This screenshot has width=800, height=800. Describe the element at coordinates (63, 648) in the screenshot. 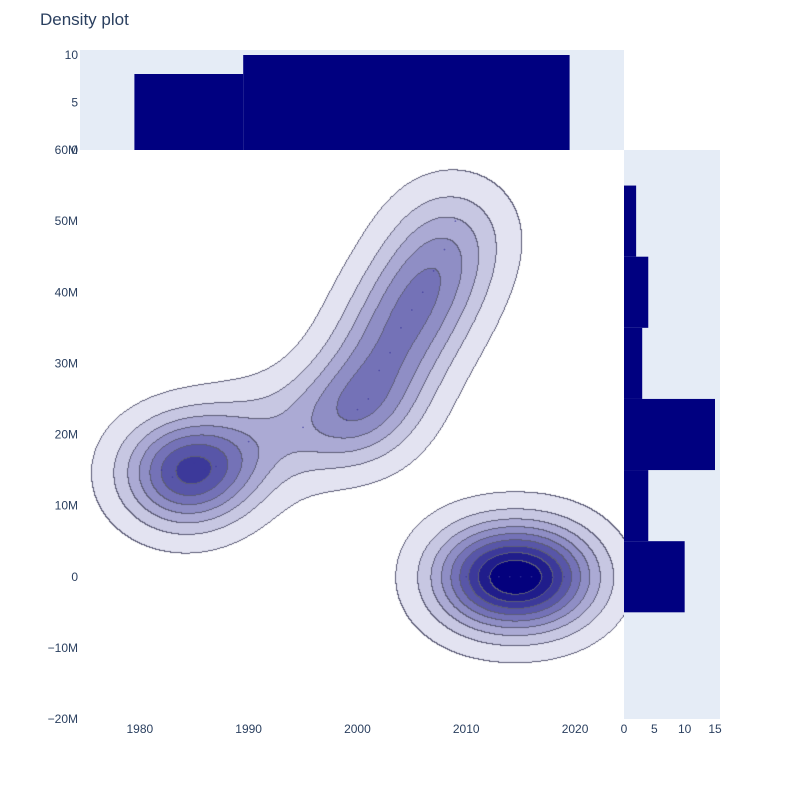

I see `y-tick-label: −10M` at that location.